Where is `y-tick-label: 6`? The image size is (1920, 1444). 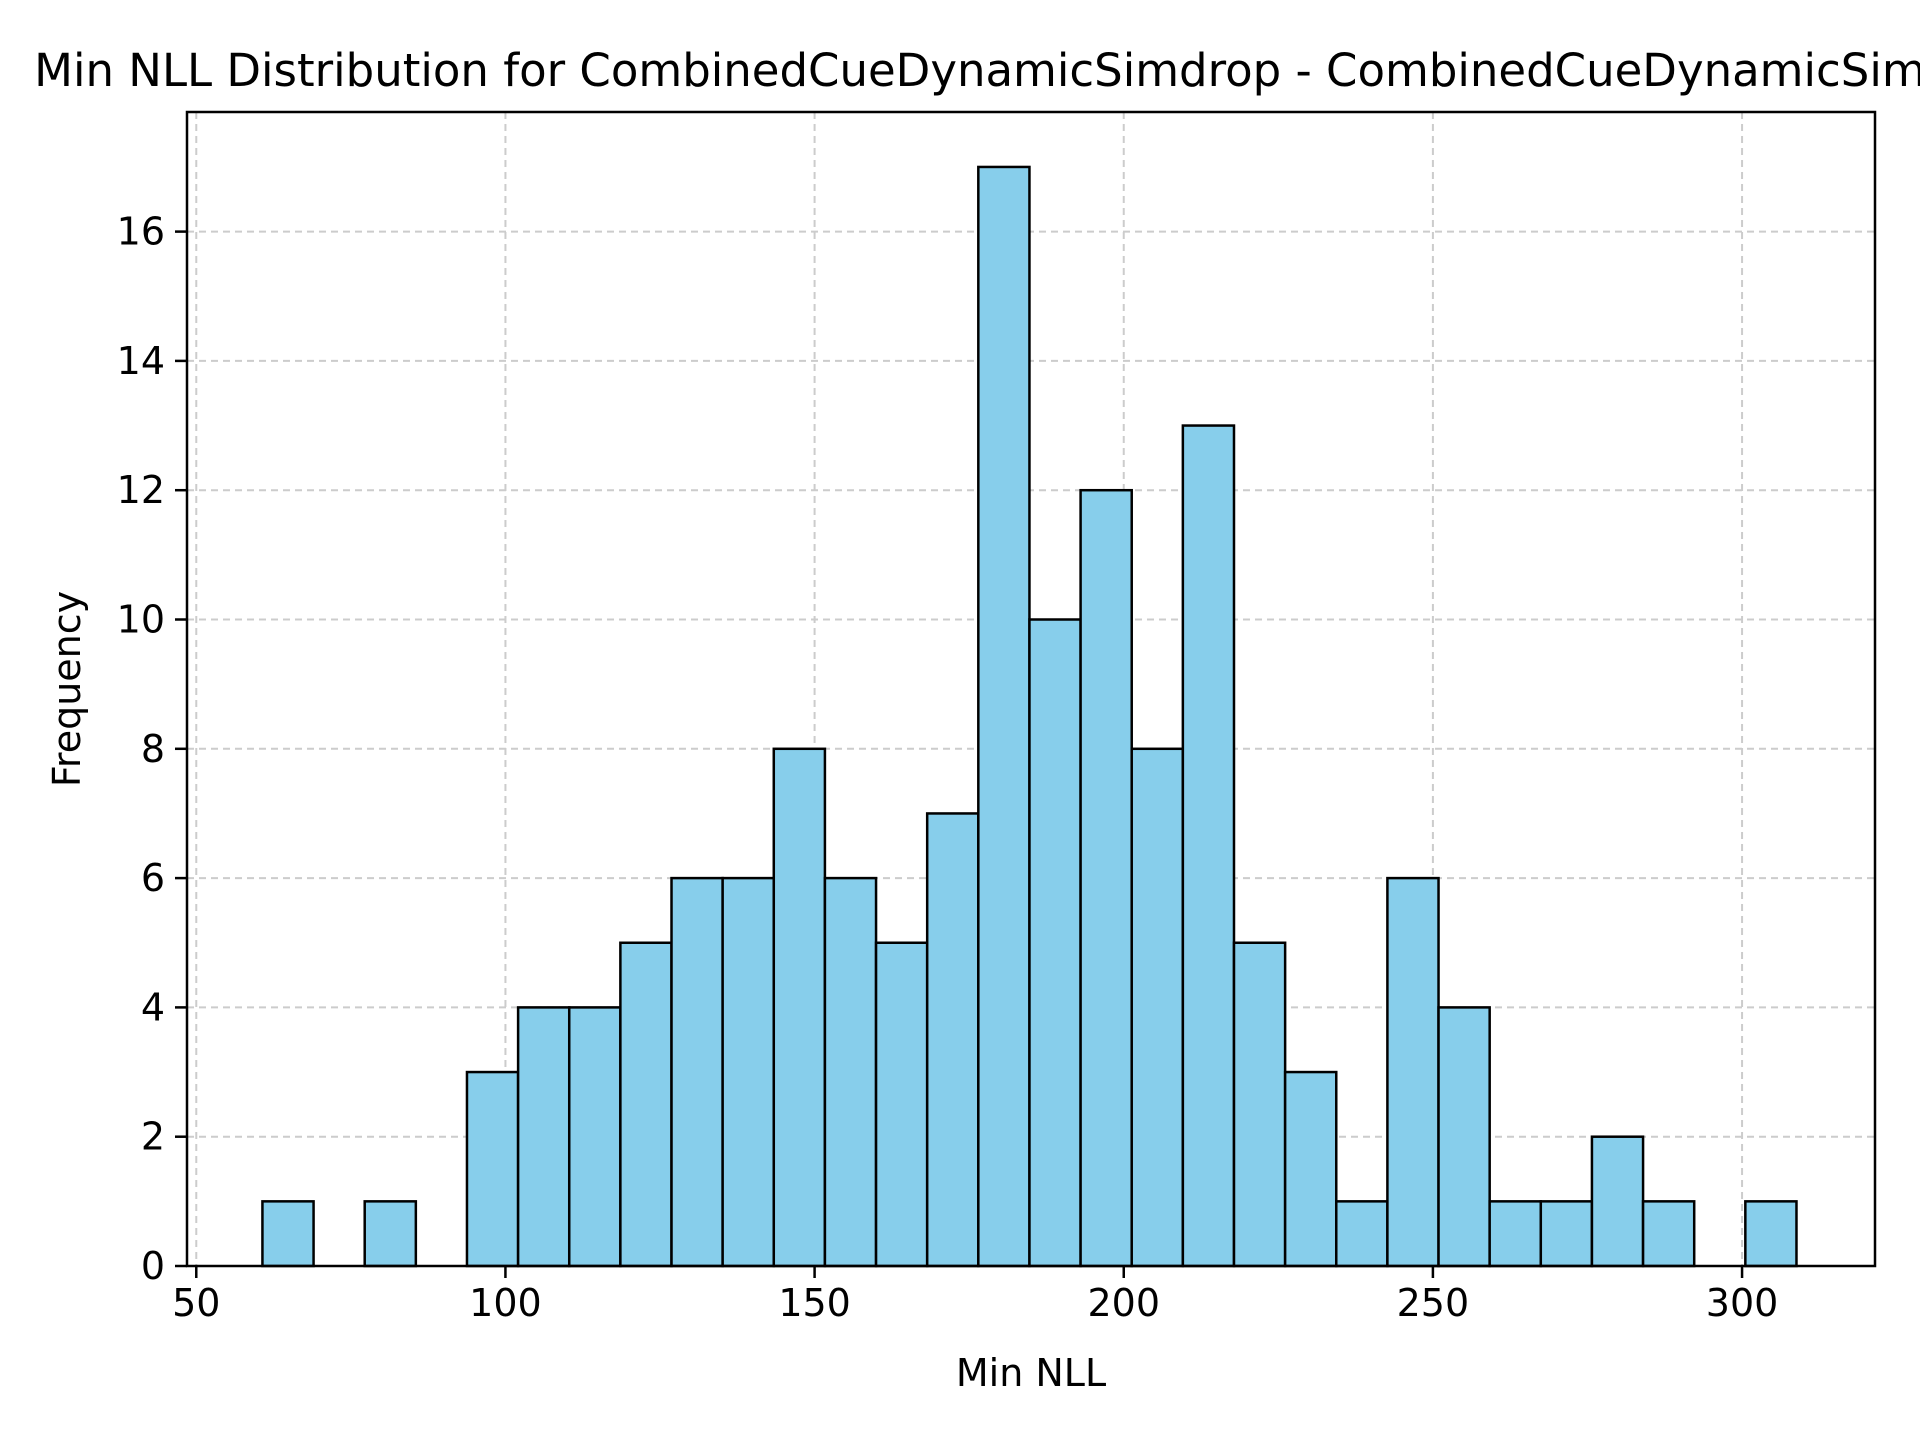 y-tick-label: 6 is located at coordinates (153, 878).